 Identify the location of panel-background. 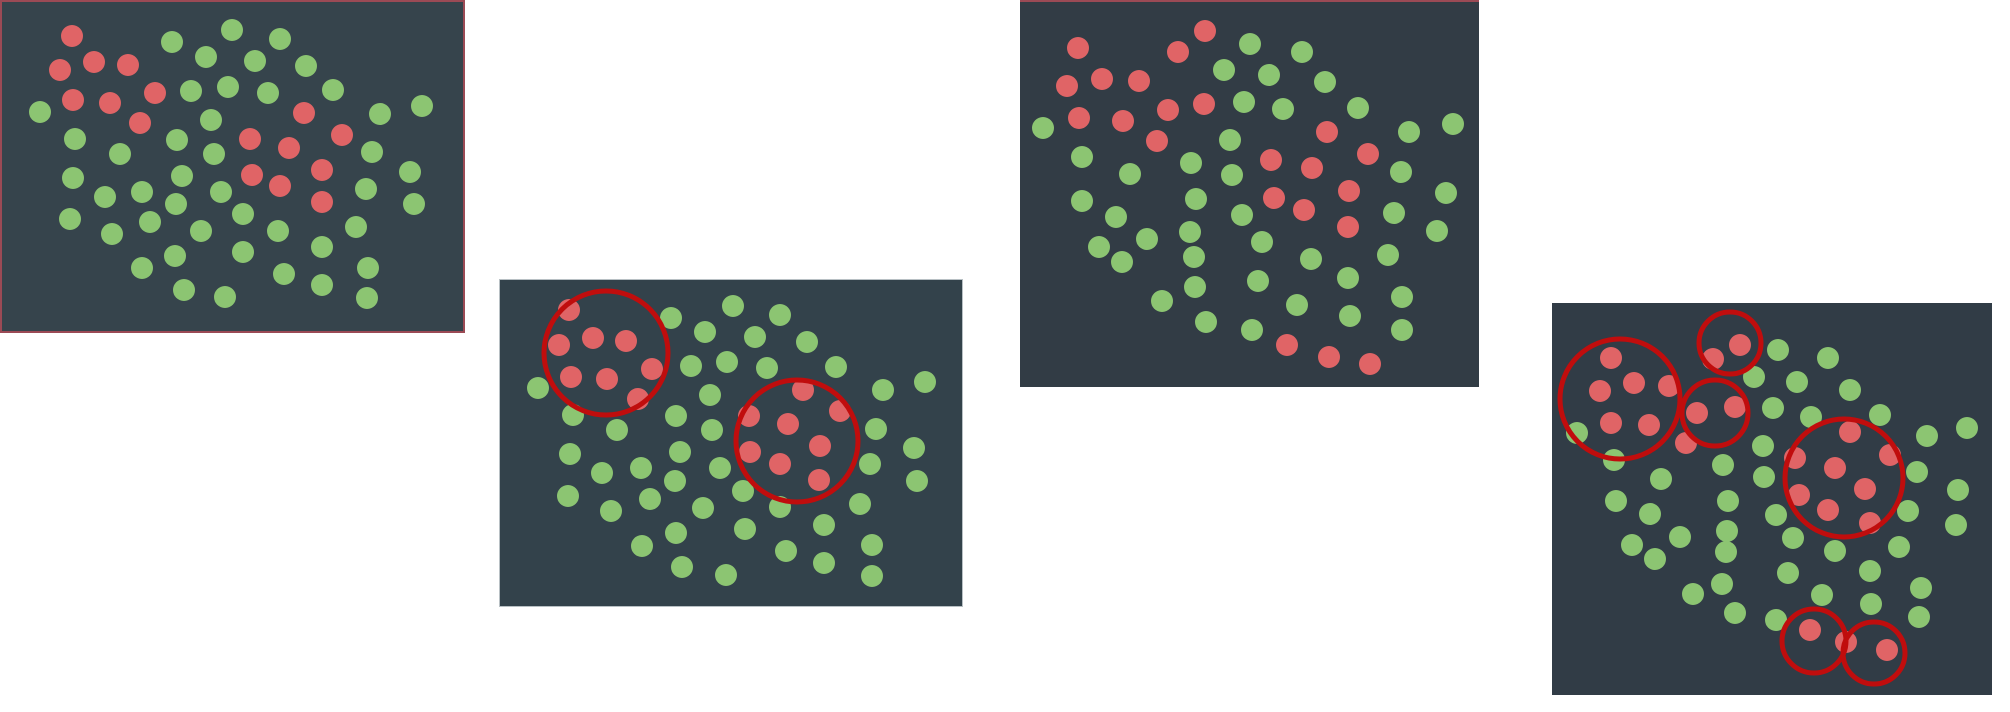
(731, 443).